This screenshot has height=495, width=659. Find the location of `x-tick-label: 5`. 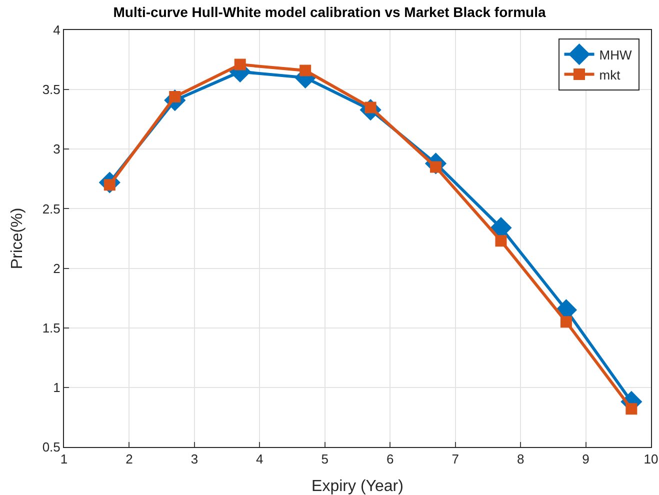

x-tick-label: 5 is located at coordinates (325, 459).